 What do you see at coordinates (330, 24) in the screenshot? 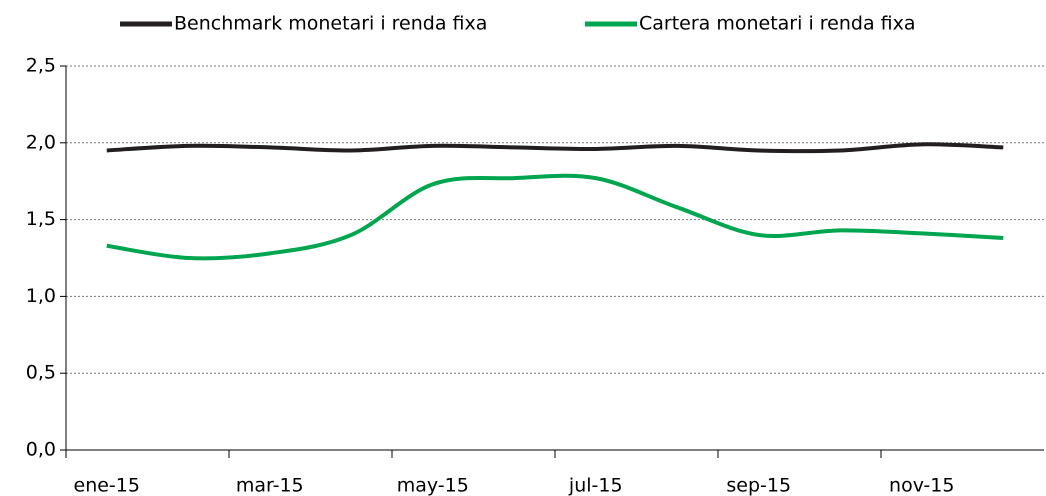
I see `legend-label: Benchmark monetari i renda fixa` at bounding box center [330, 24].